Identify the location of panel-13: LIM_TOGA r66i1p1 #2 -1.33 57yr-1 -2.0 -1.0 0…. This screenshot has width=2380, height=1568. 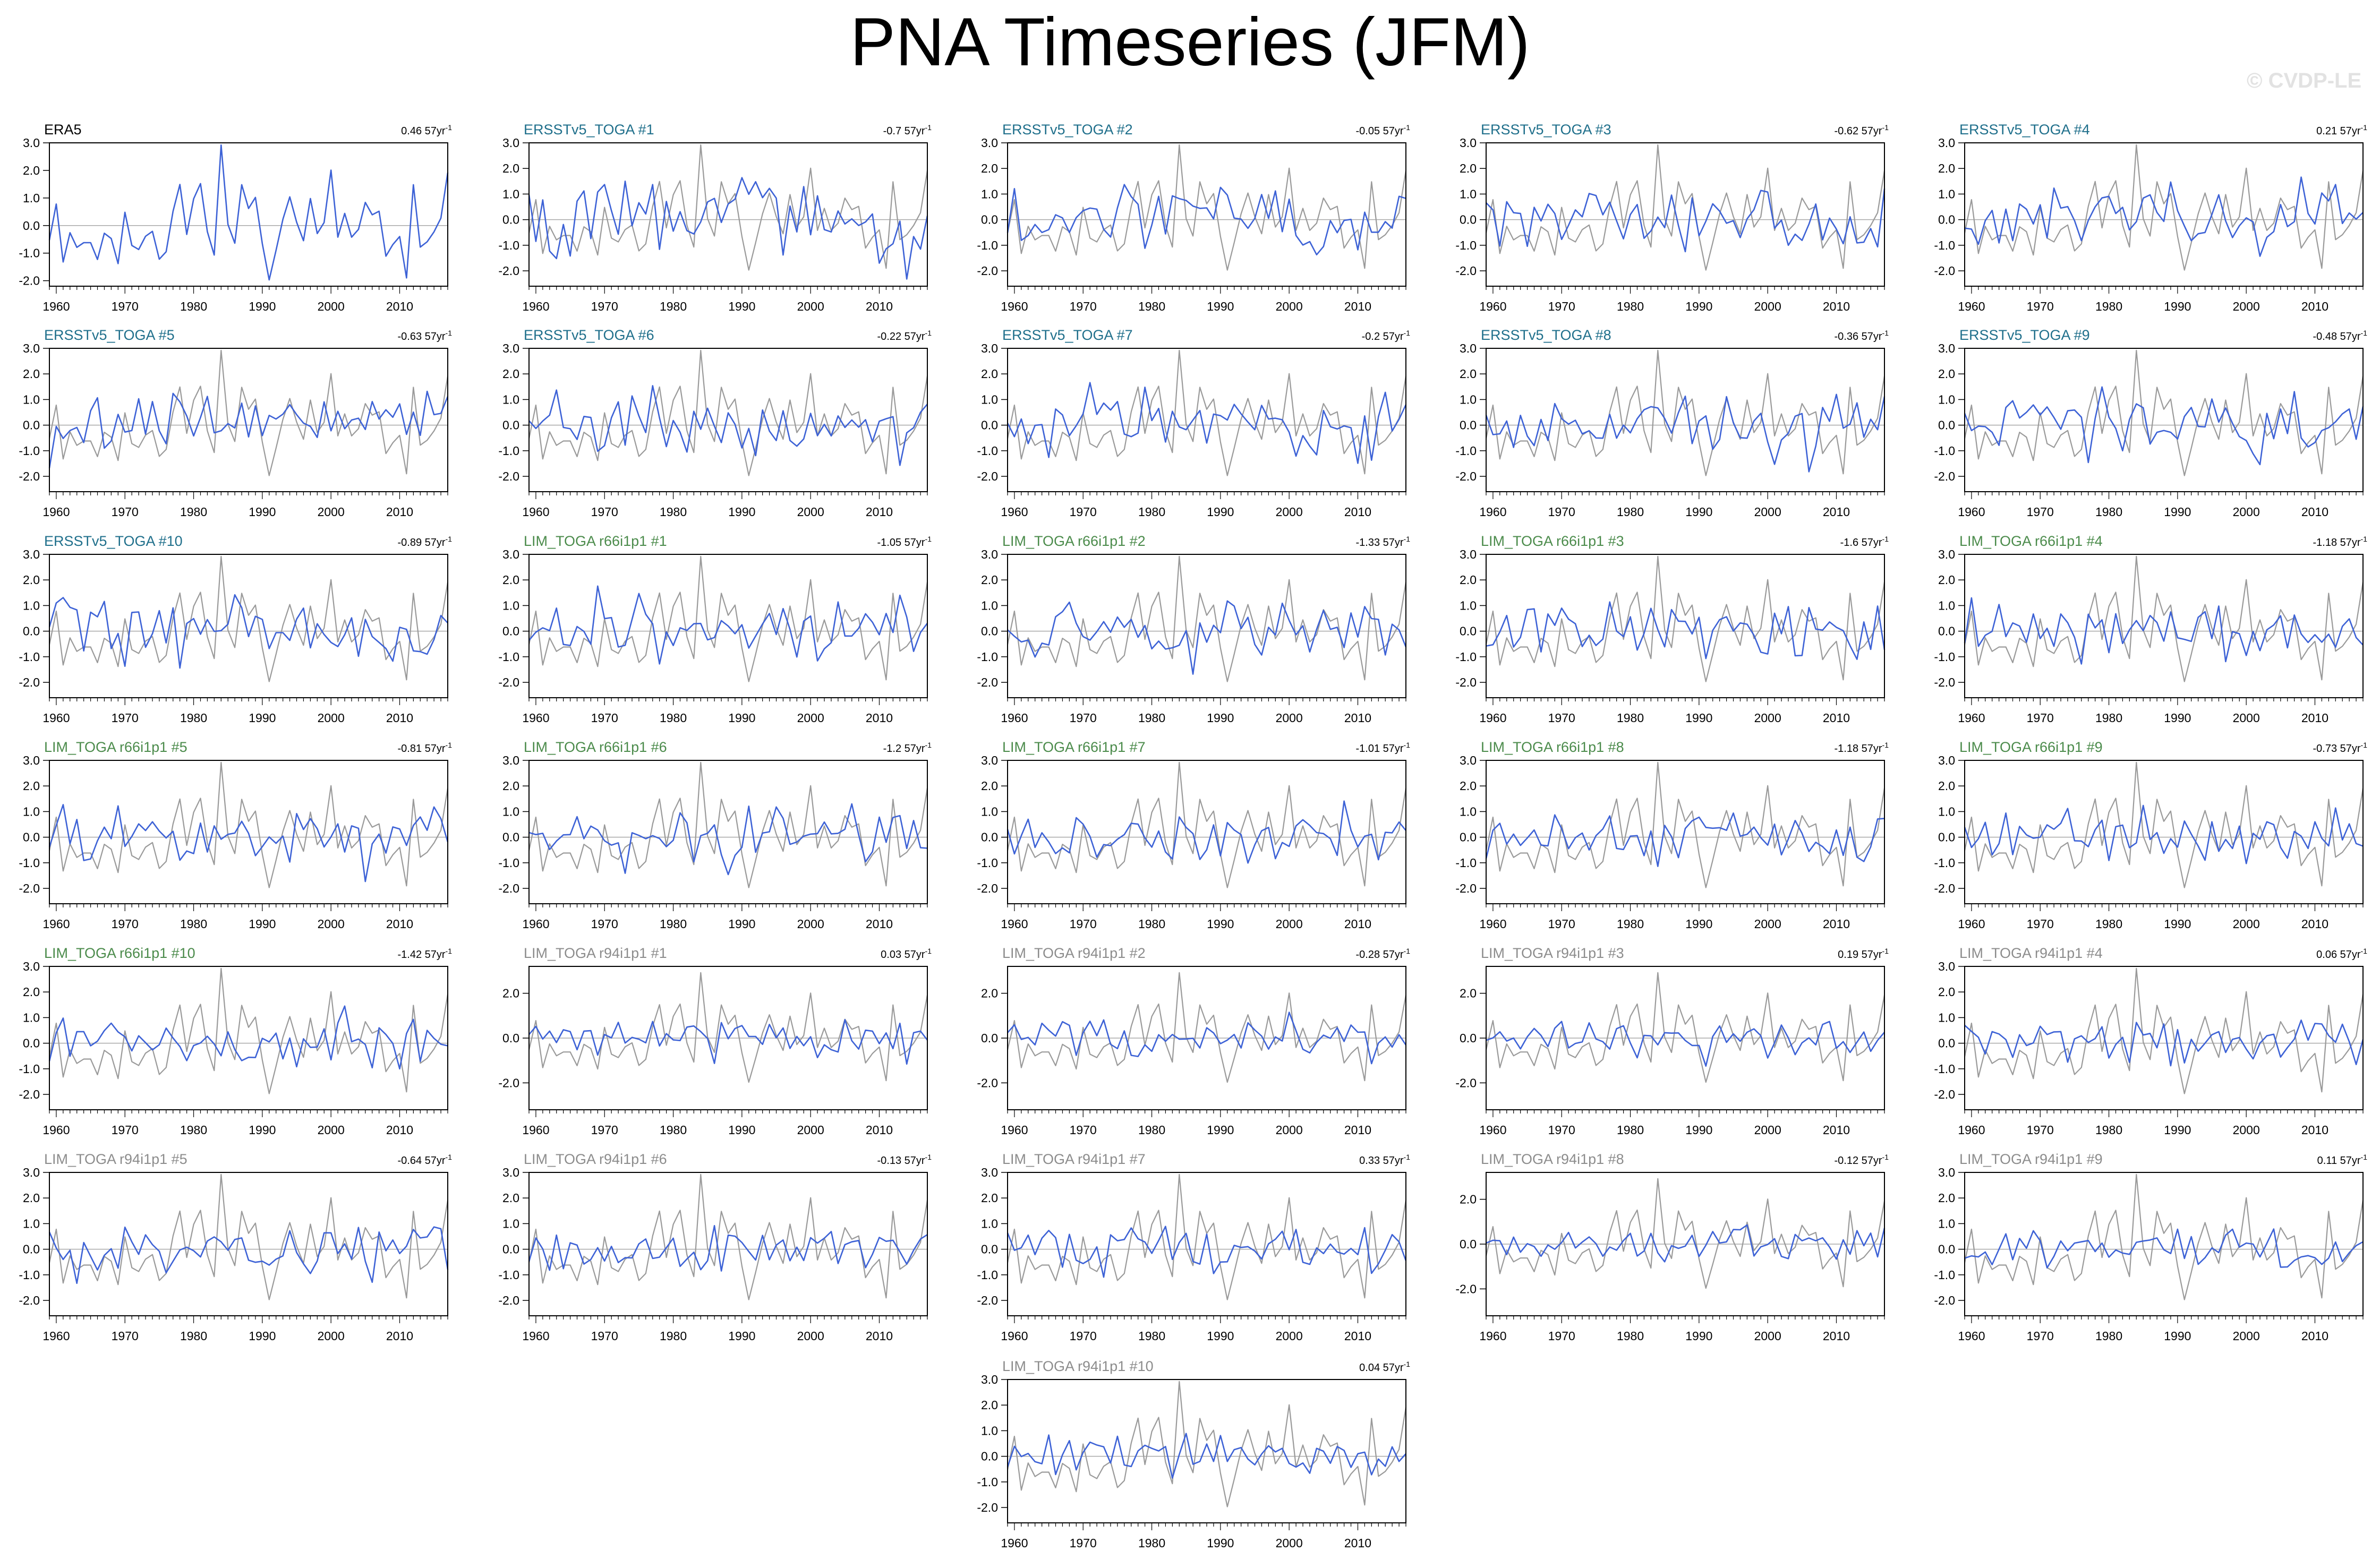
(1193, 629).